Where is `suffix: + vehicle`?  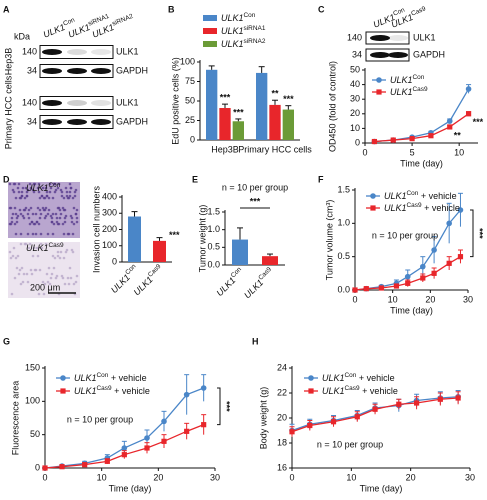 suffix: + vehicle is located at coordinates (379, 391).